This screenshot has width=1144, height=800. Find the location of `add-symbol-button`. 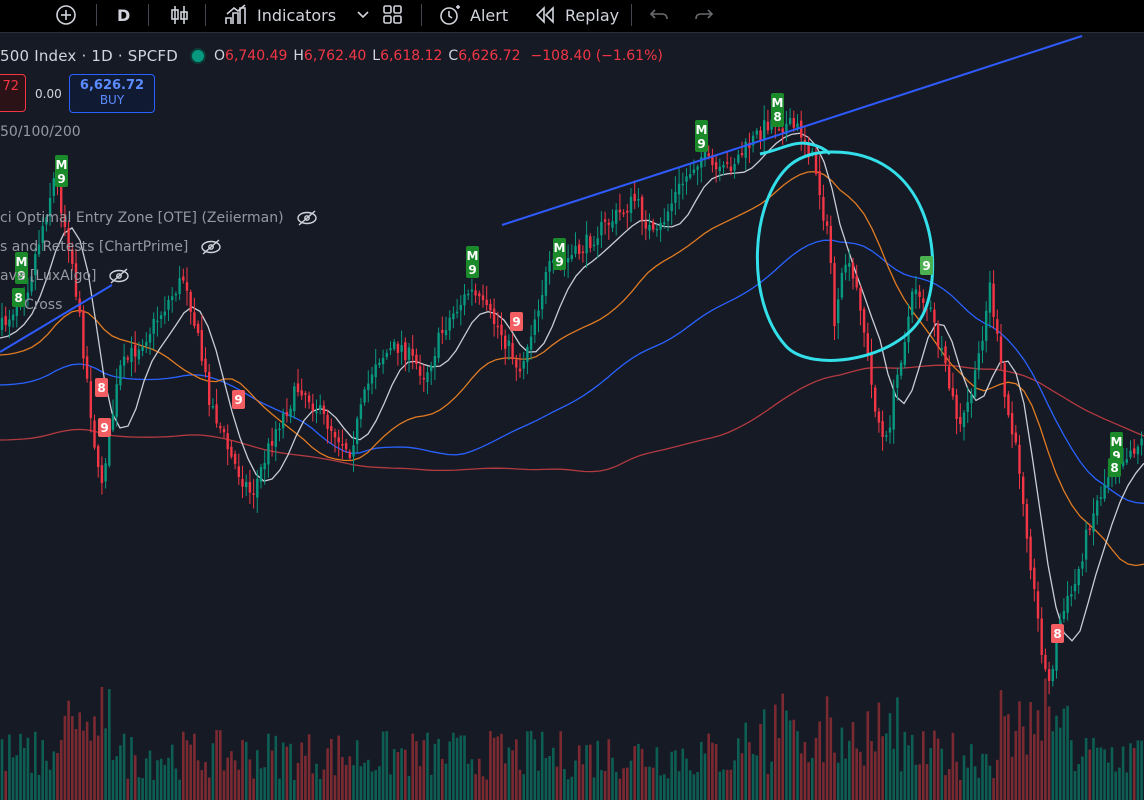

add-symbol-button is located at coordinates (66, 15).